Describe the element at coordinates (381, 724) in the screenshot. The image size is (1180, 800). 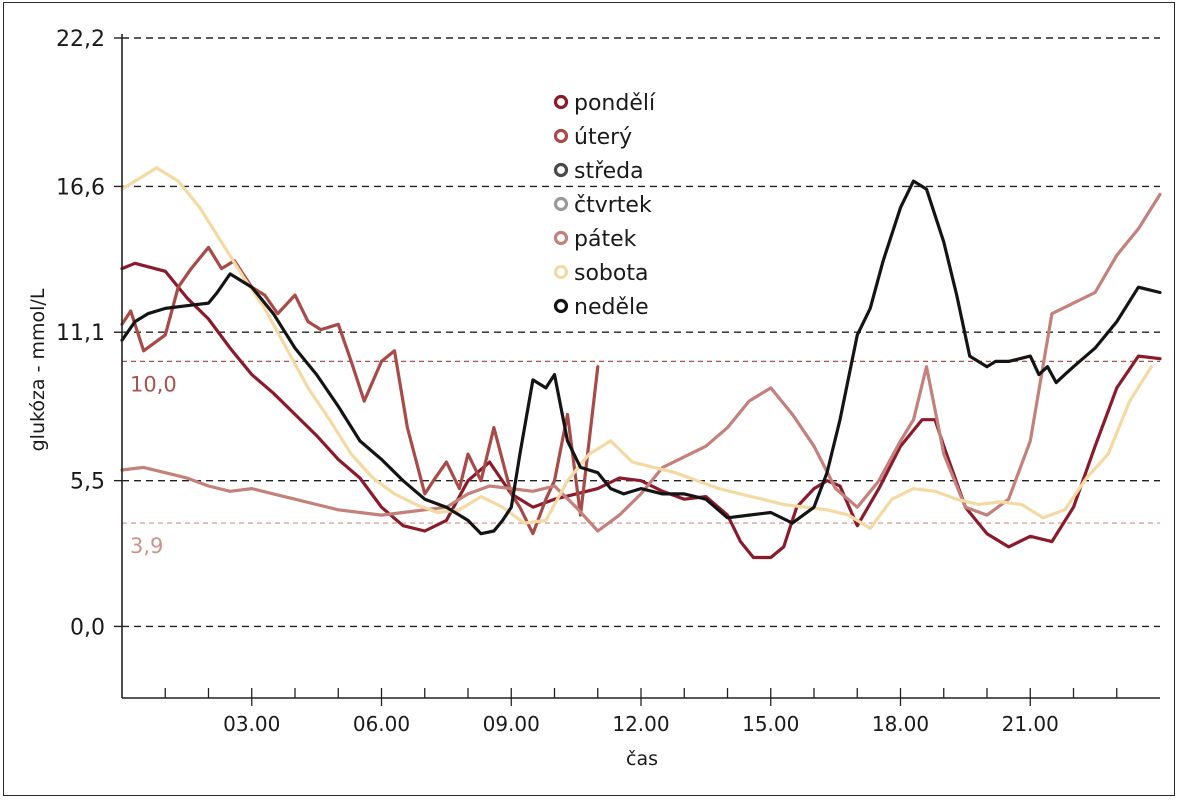
I see `x-tick-label: 06.00` at that location.